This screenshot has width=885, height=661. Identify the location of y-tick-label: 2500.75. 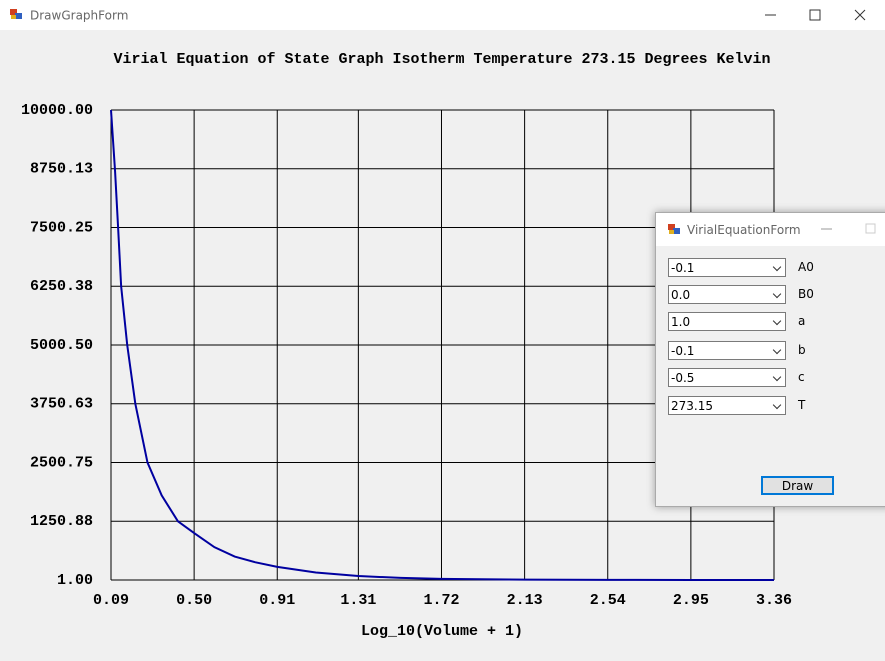
(61, 462).